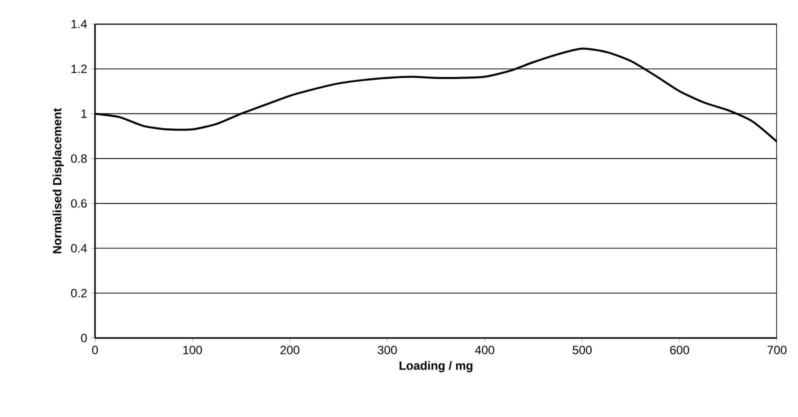 Image resolution: width=798 pixels, height=417 pixels. What do you see at coordinates (79, 293) in the screenshot?
I see `y-tick-label: 0.2` at bounding box center [79, 293].